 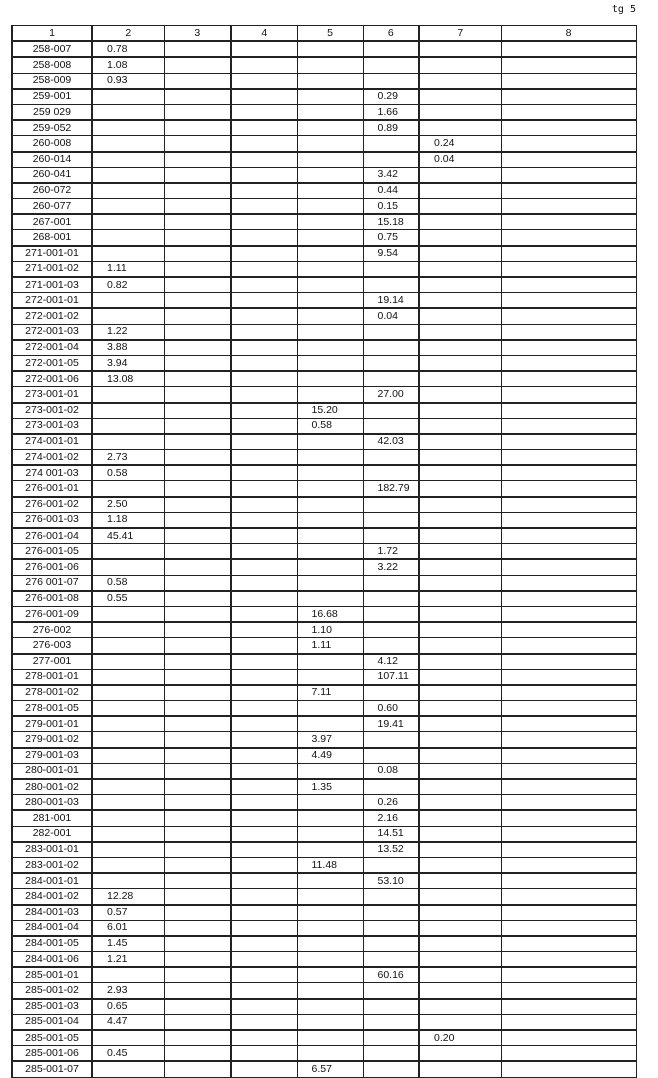 I want to click on value-cell-col-6: 14.51, so click(x=391, y=834).